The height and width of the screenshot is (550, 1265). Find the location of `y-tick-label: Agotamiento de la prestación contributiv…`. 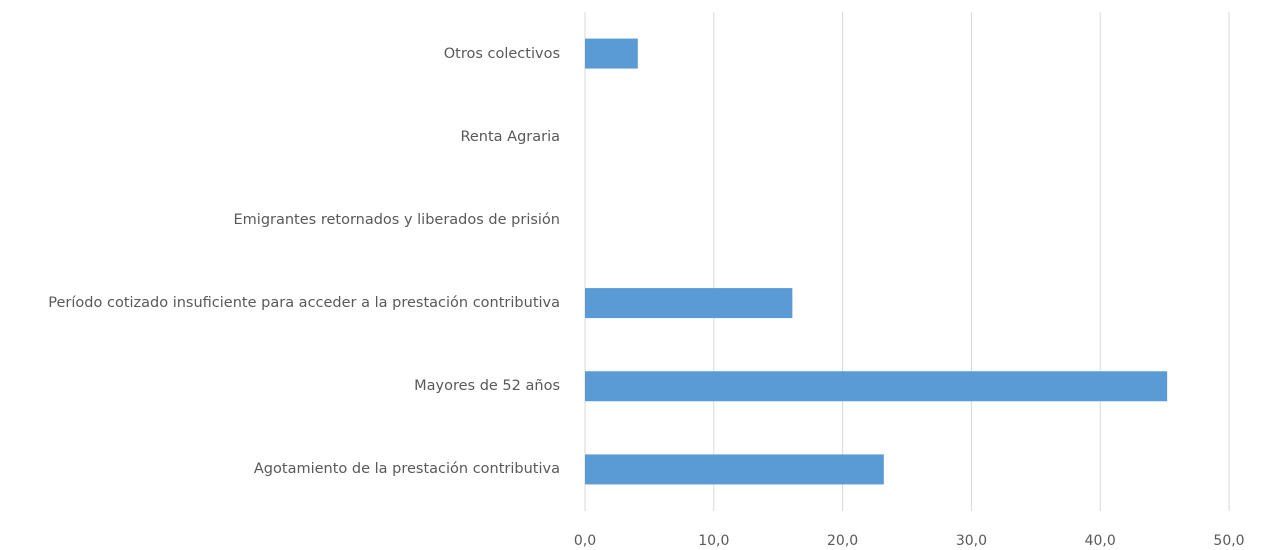

y-tick-label: Agotamiento de la prestación contributiv… is located at coordinates (406, 469).